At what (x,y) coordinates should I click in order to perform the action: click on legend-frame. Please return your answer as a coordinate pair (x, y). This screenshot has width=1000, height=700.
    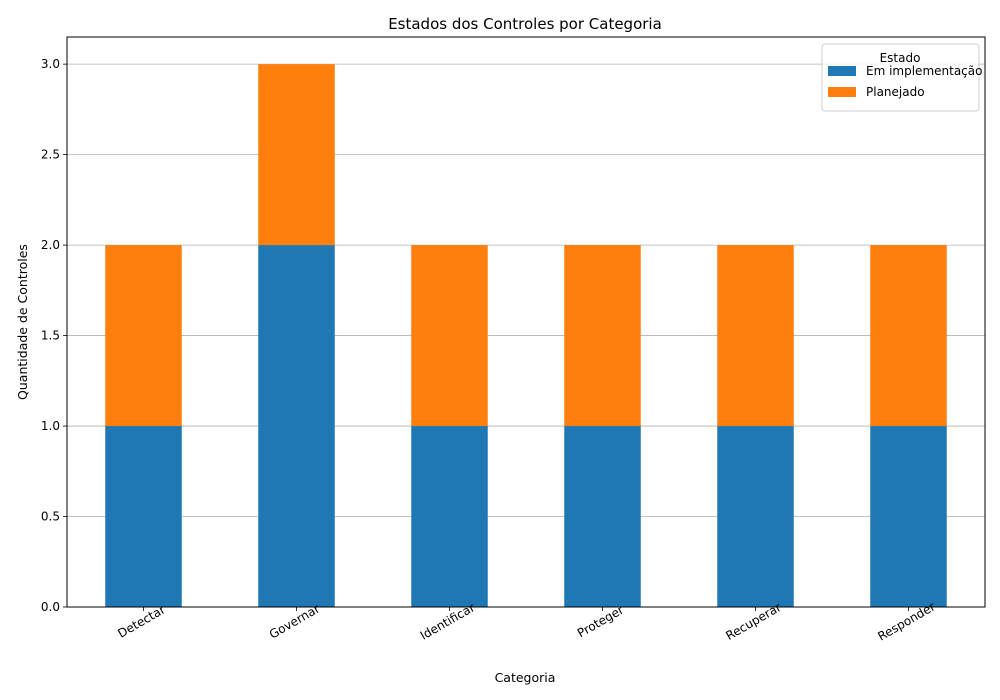
    Looking at the image, I should click on (900, 77).